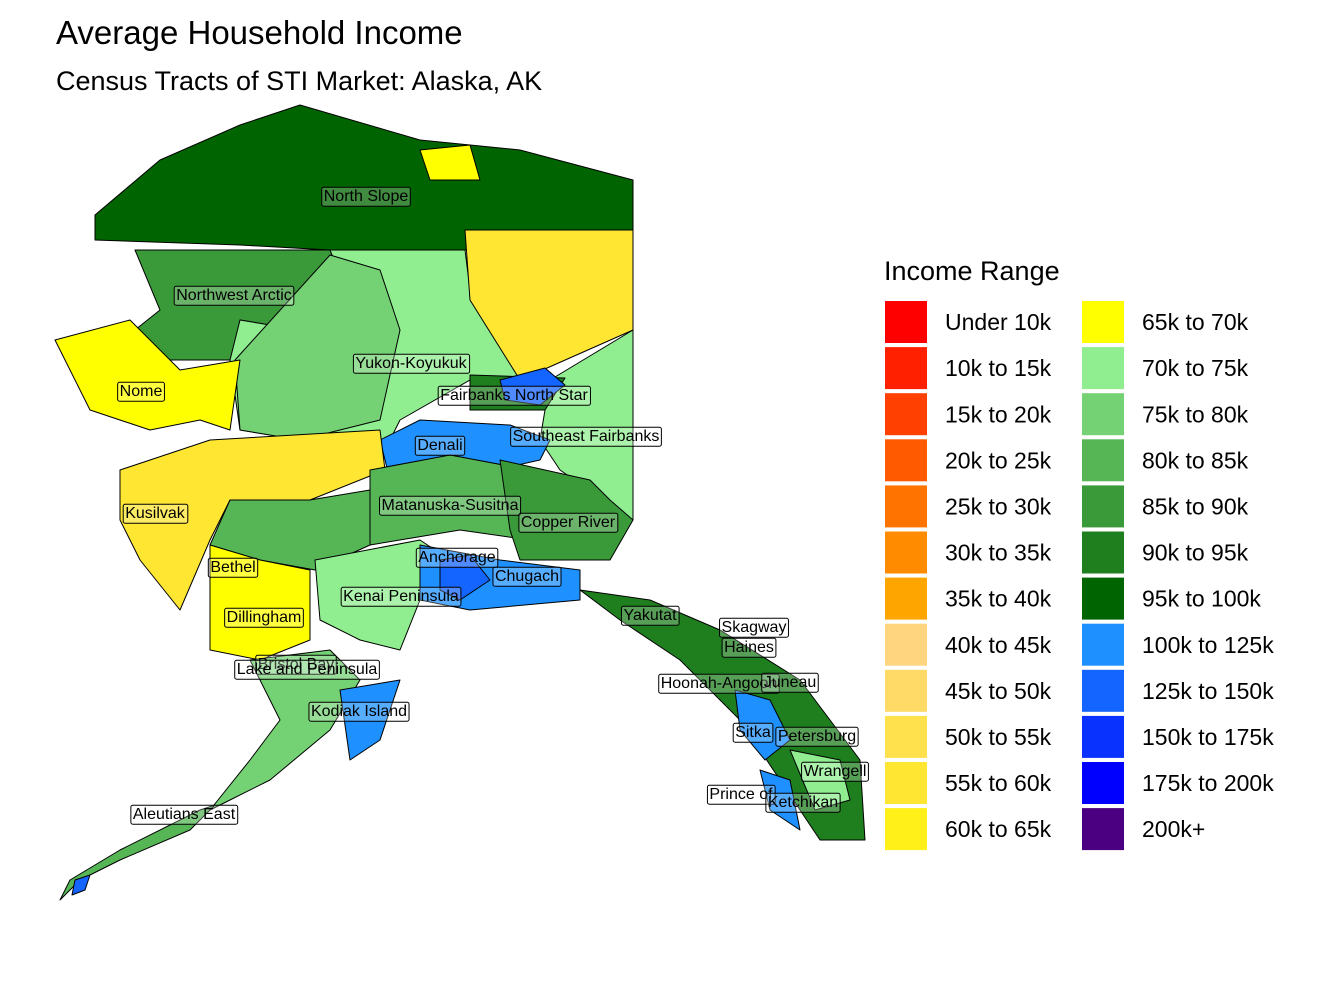 Image resolution: width=1344 pixels, height=1008 pixels. Describe the element at coordinates (1195, 506) in the screenshot. I see `legend-label: 85k to 90k` at that location.